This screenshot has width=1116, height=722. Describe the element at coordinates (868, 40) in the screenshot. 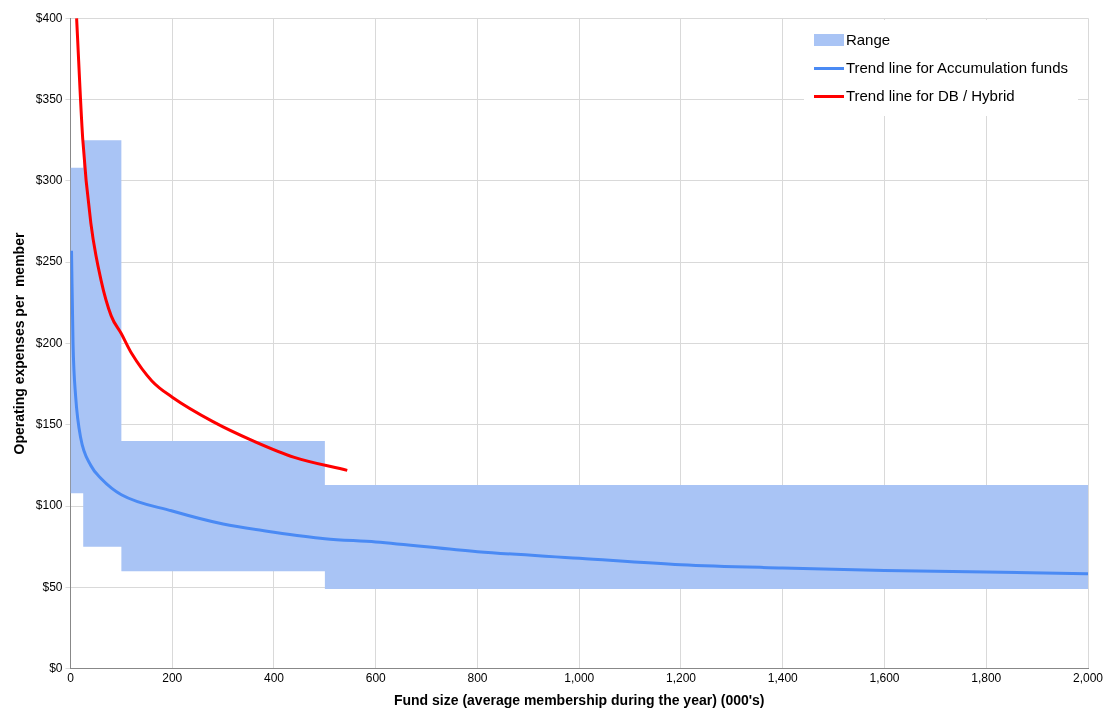

I see `legend-label: Range` at that location.